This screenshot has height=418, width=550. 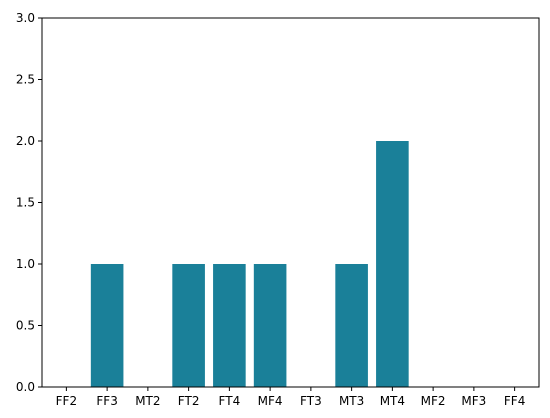 What do you see at coordinates (230, 401) in the screenshot?
I see `x-tick-label: FT4` at bounding box center [230, 401].